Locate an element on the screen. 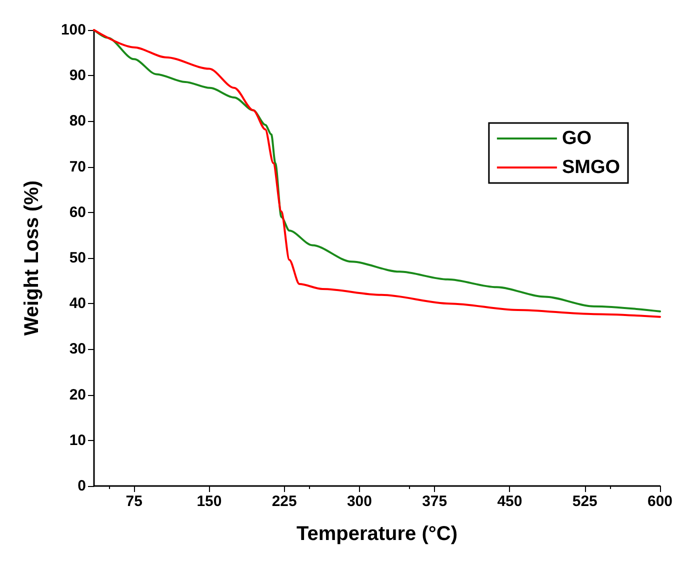 This screenshot has height=564, width=686. x-tick-label: 525 is located at coordinates (585, 501).